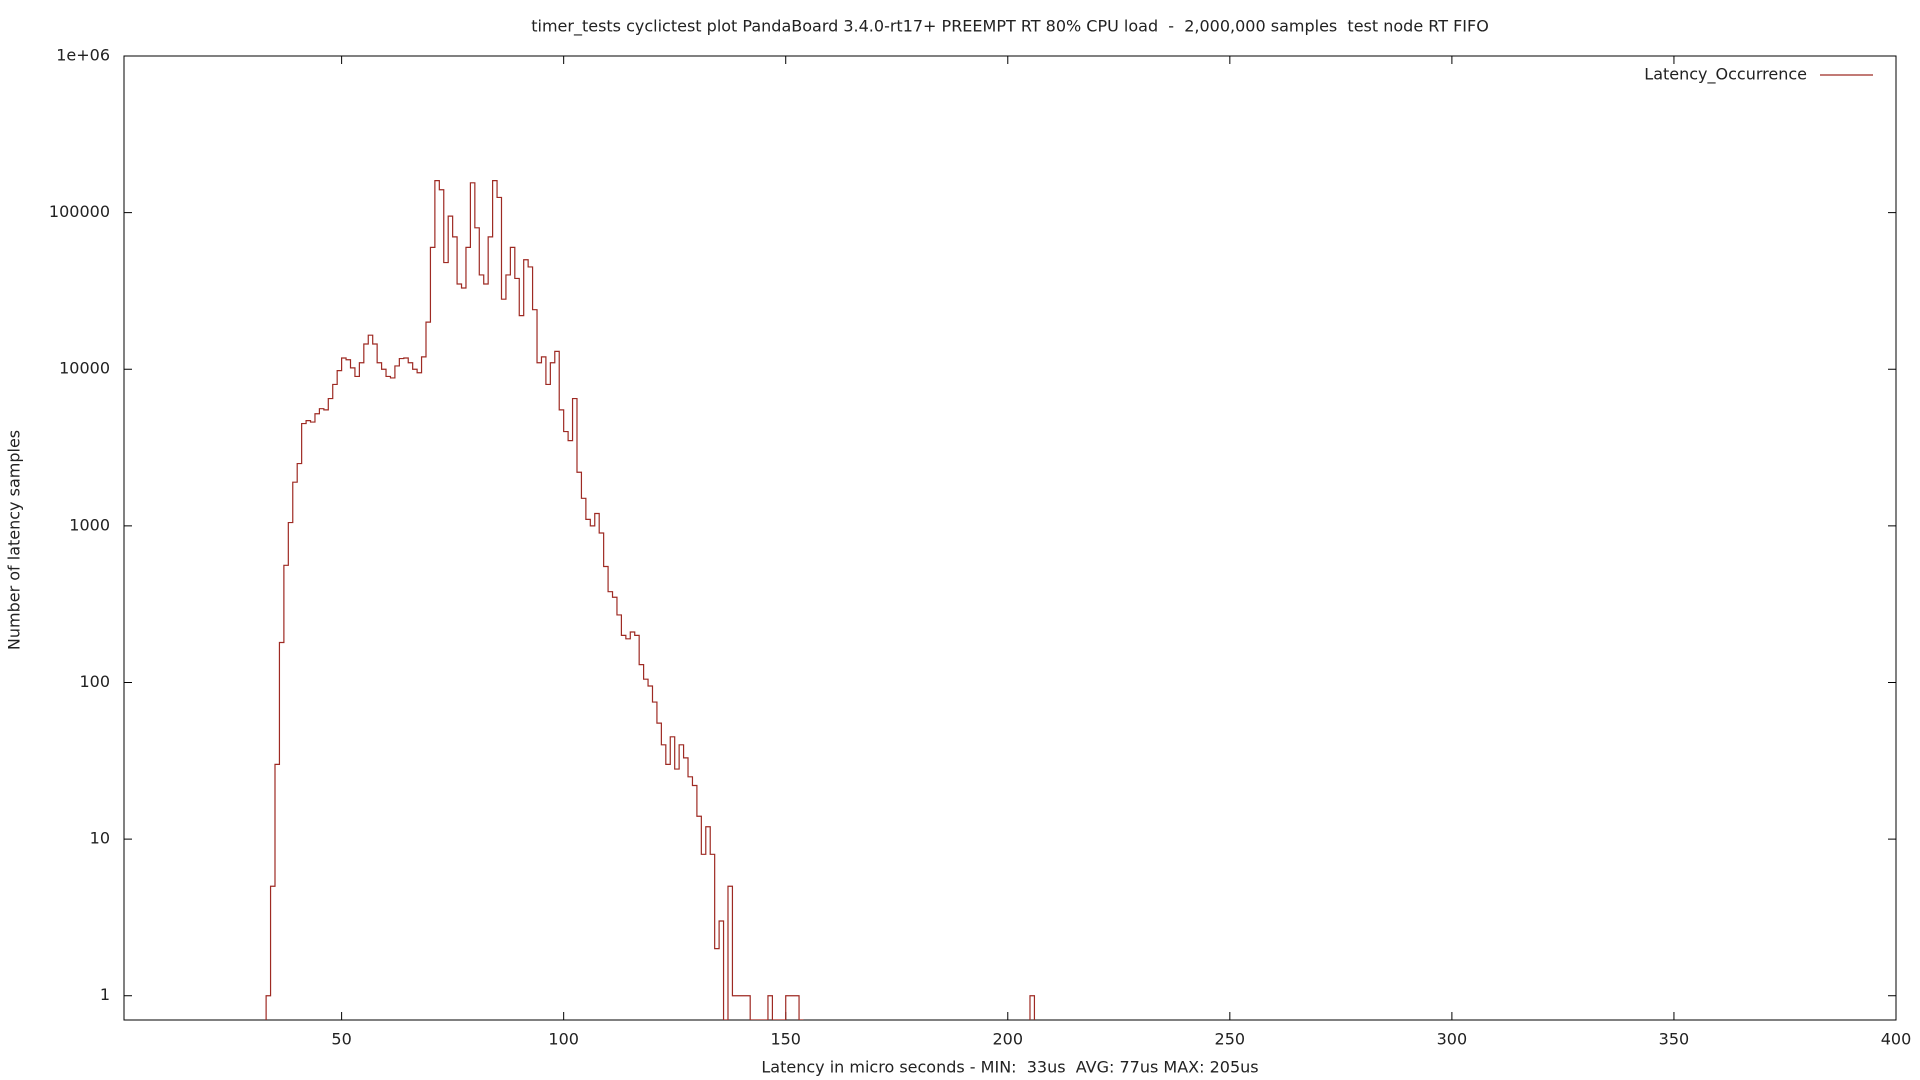  What do you see at coordinates (1230, 1039) in the screenshot?
I see `x-tick-label: 250` at bounding box center [1230, 1039].